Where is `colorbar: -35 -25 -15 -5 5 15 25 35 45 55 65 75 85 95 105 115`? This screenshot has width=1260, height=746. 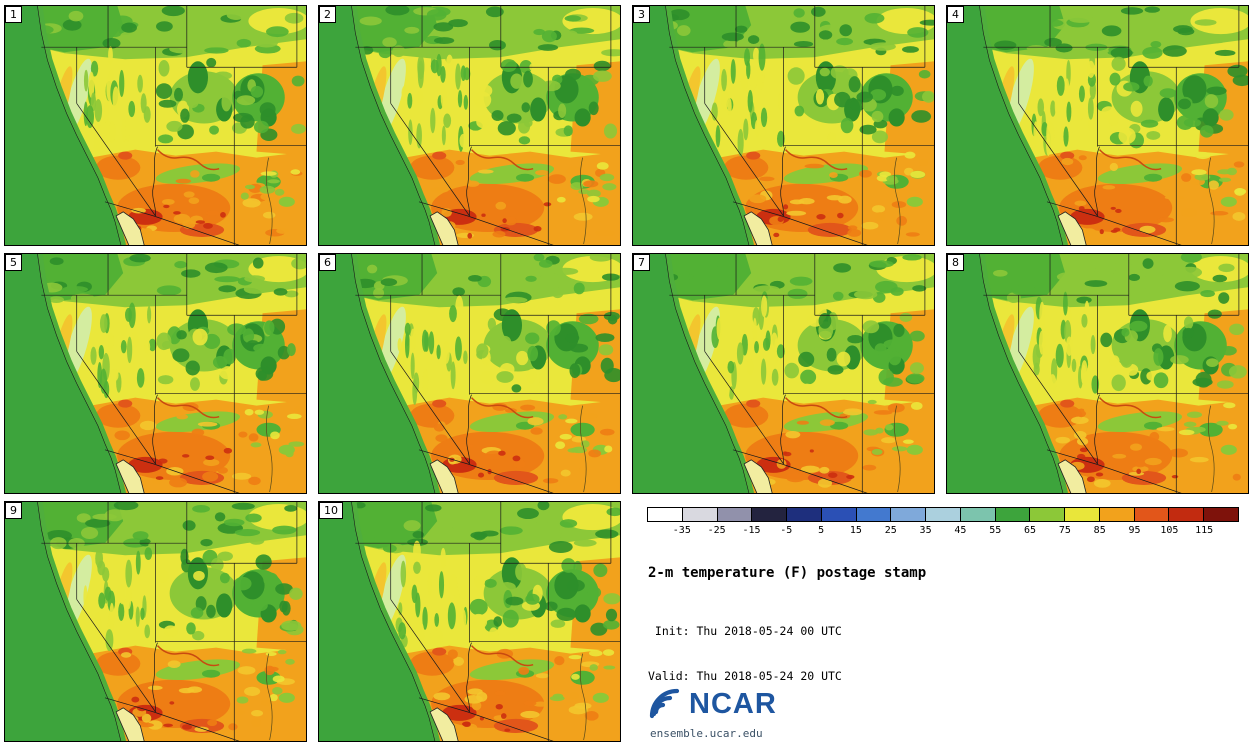 colorbar: -35 -25 -15 -5 5 15 25 35 45 55 65 75 85 95 105 115 is located at coordinates (943, 523).